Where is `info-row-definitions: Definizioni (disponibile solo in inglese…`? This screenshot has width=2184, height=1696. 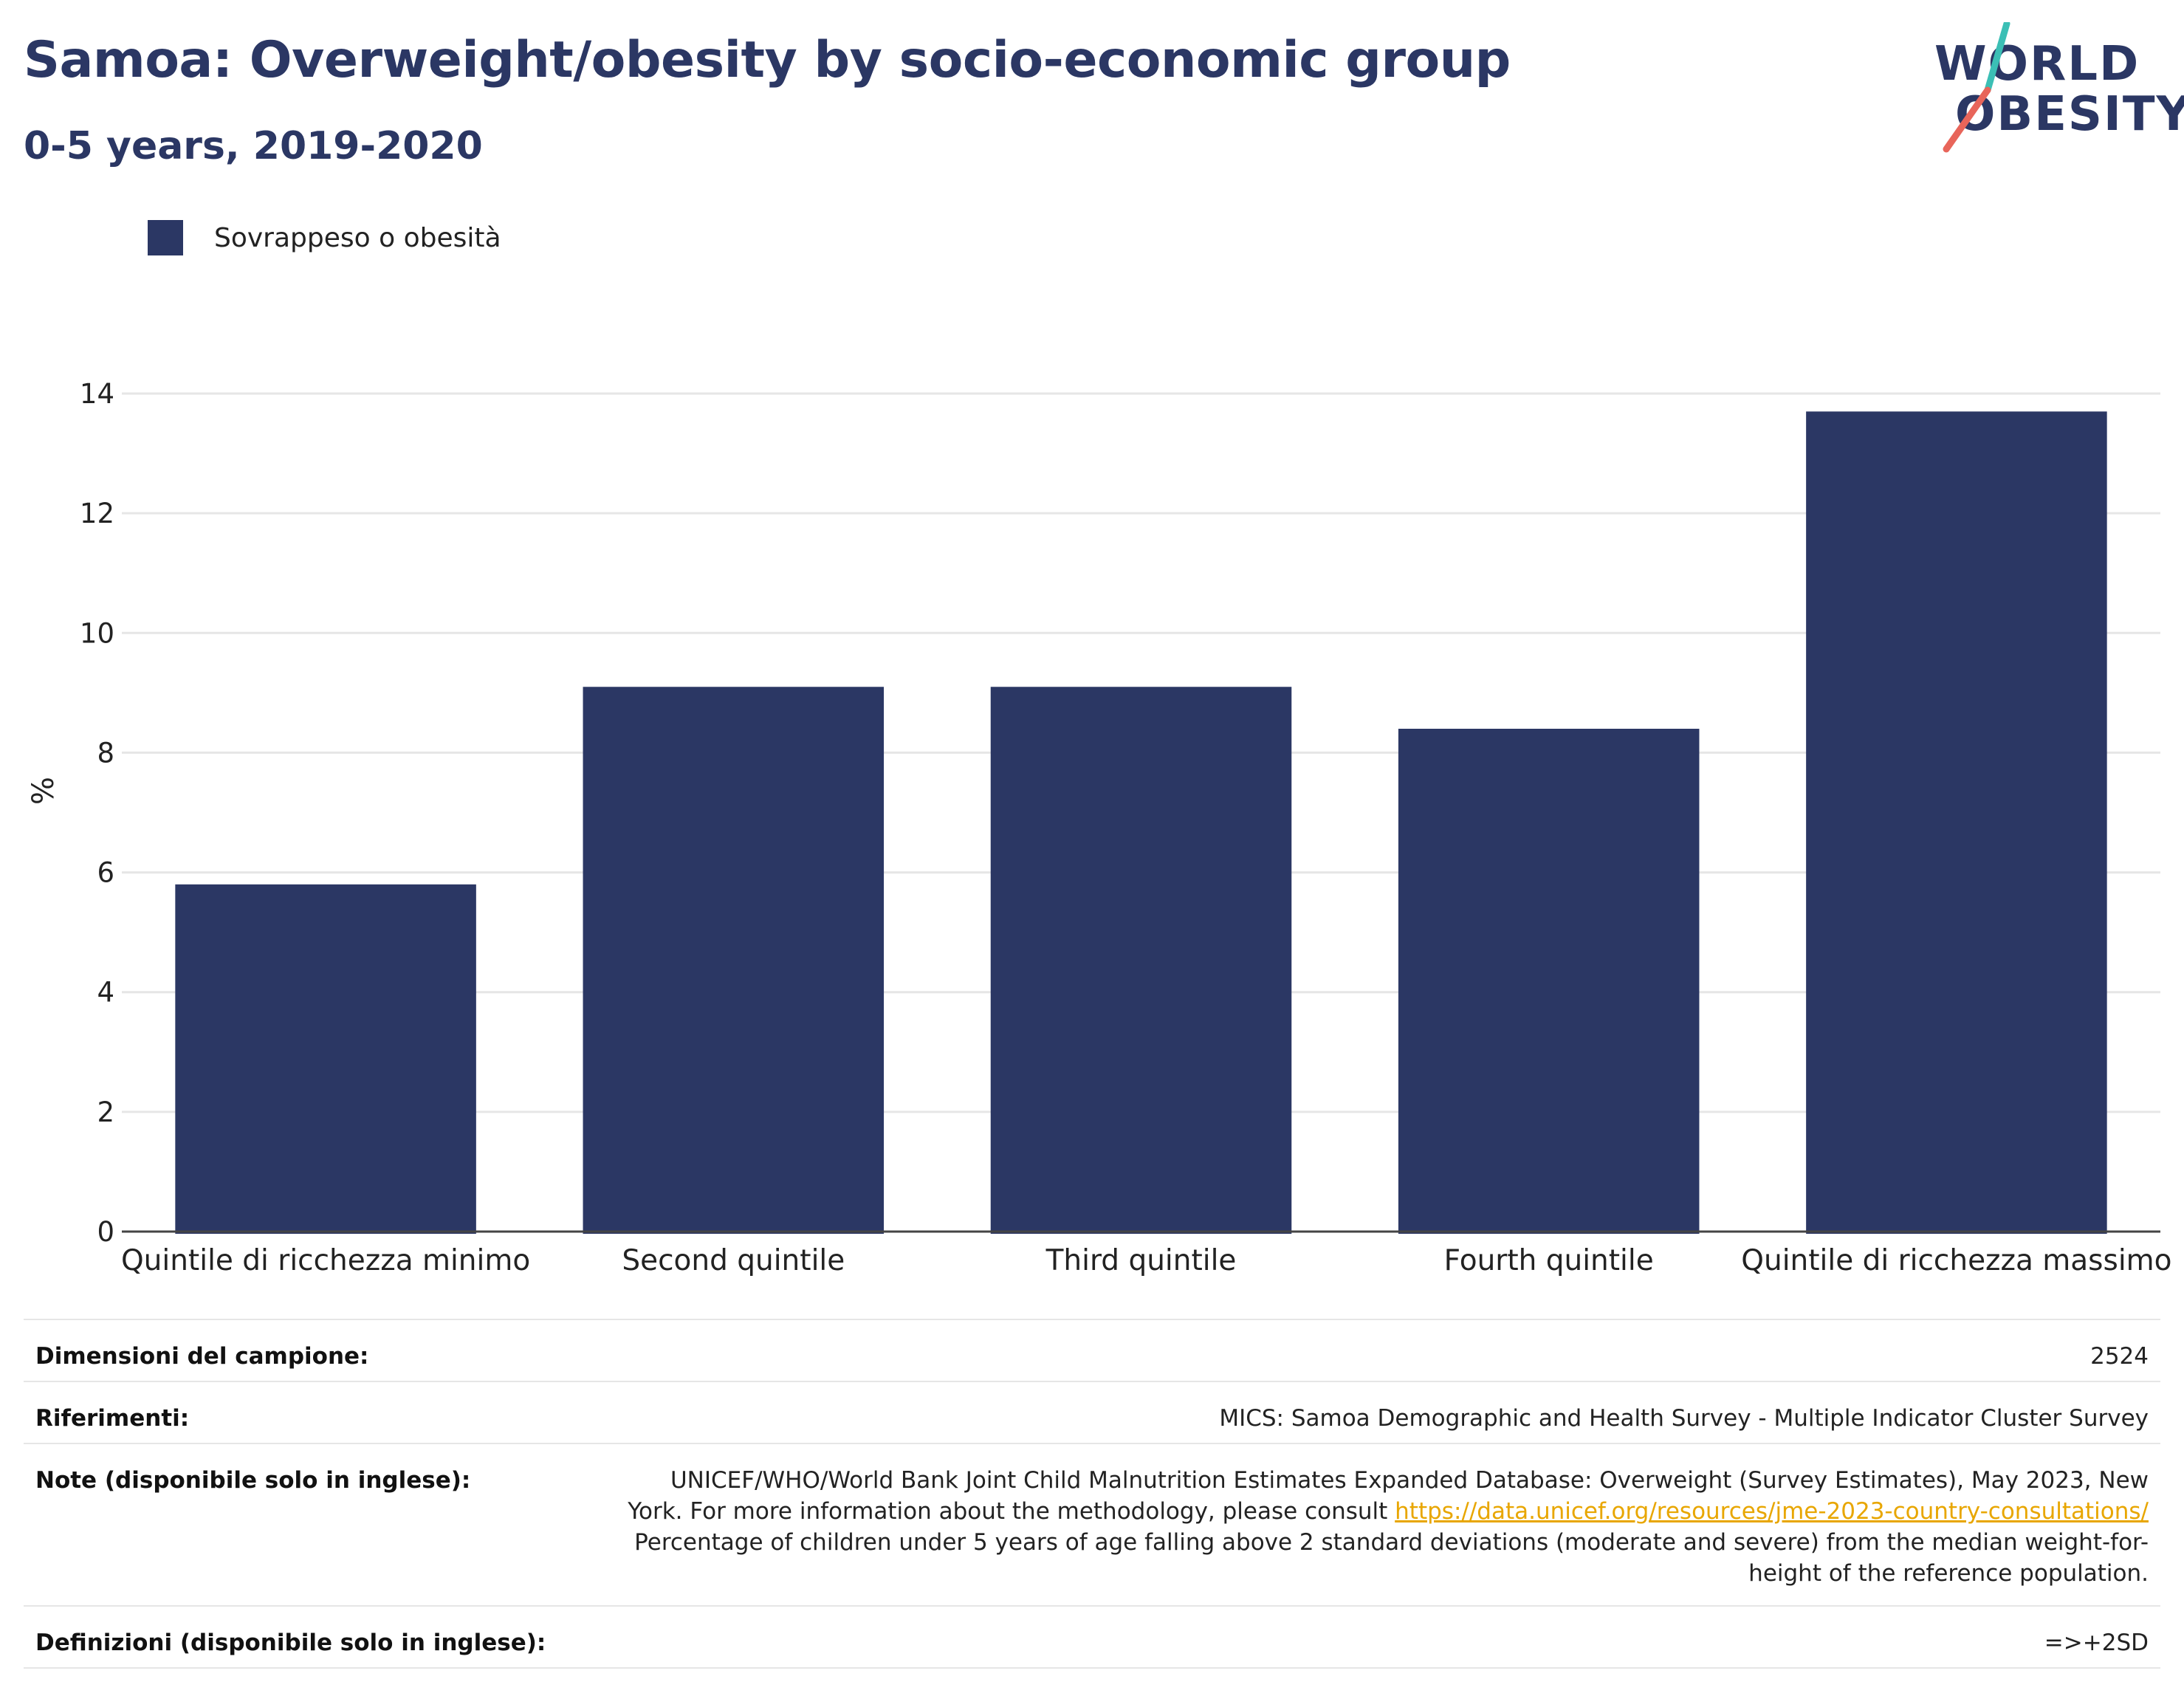 info-row-definitions: Definizioni (disponibile solo in inglese… is located at coordinates (1092, 1637).